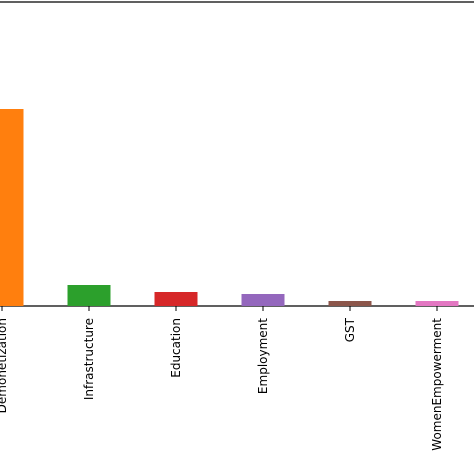 The image size is (474, 474). What do you see at coordinates (176, 348) in the screenshot?
I see `tick-label-education: Education` at bounding box center [176, 348].